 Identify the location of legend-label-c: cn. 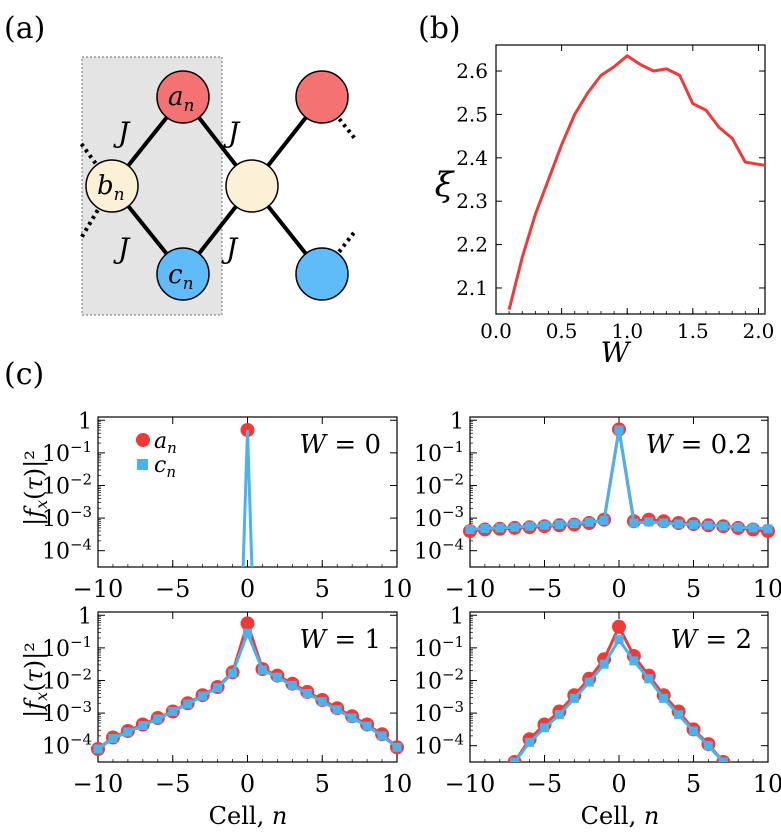
(165, 467).